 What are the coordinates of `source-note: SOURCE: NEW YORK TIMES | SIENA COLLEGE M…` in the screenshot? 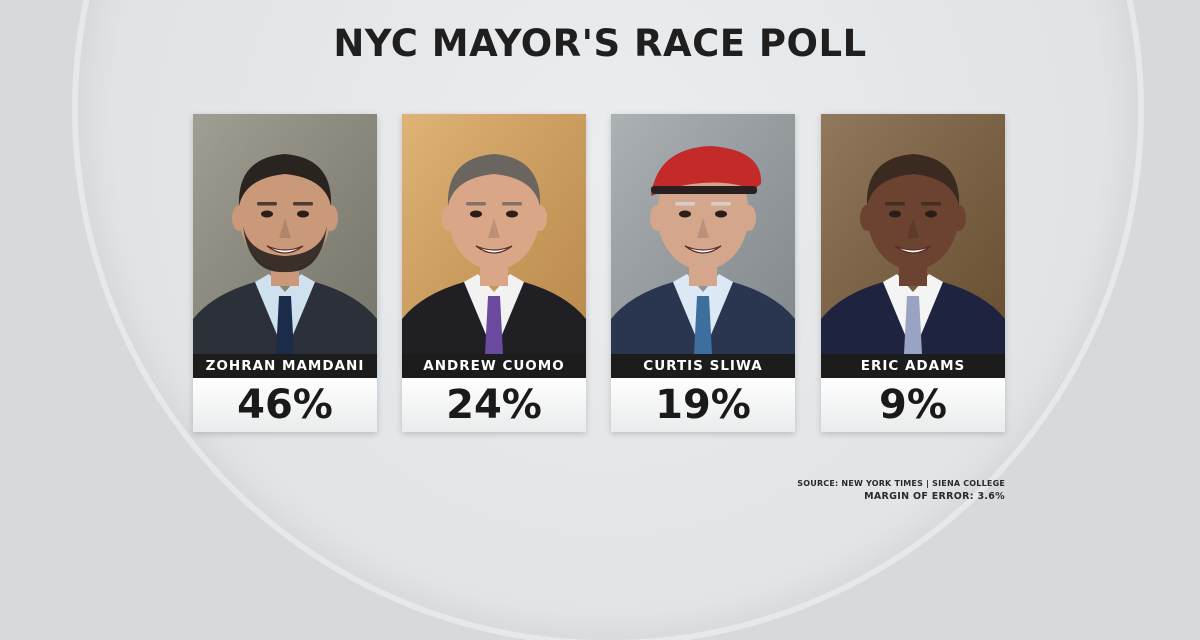 It's located at (901, 490).